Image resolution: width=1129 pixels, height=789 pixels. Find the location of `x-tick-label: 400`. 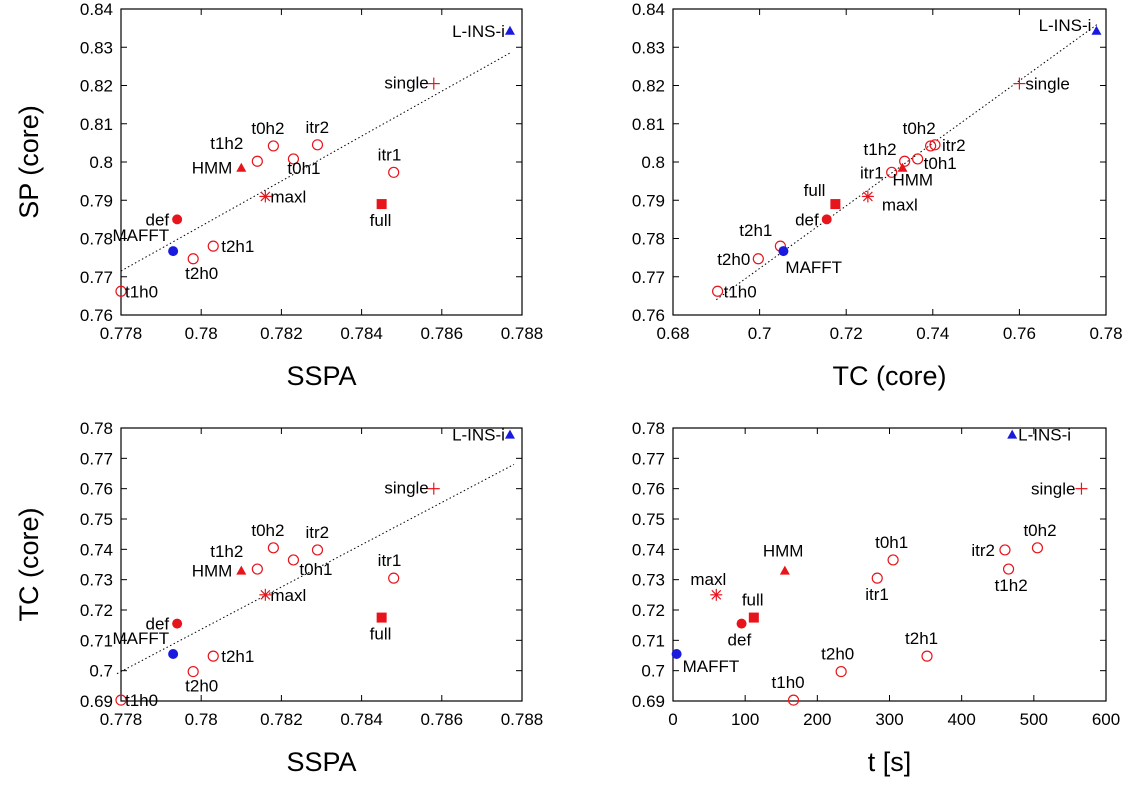

x-tick-label: 400 is located at coordinates (961, 719).